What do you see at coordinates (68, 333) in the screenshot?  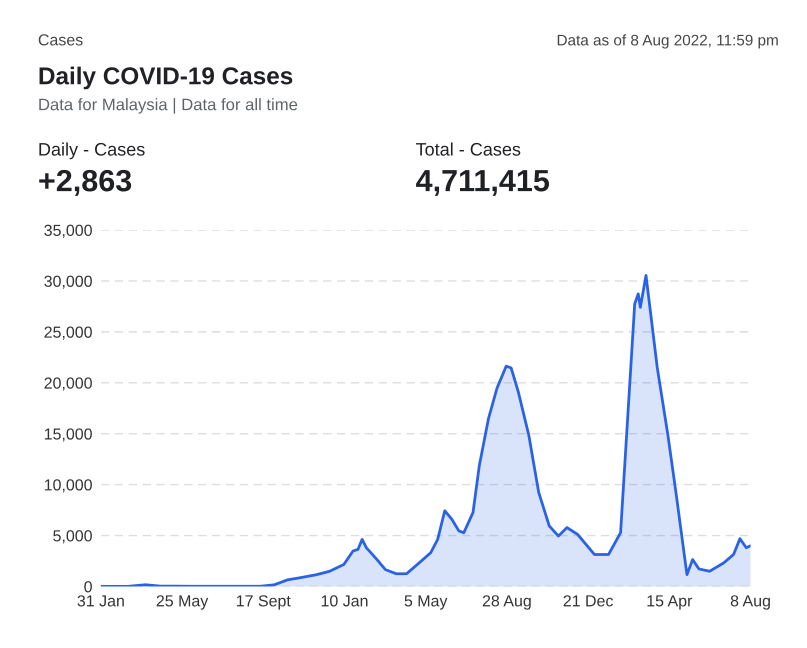 I see `y-tick-label: 25,000` at bounding box center [68, 333].